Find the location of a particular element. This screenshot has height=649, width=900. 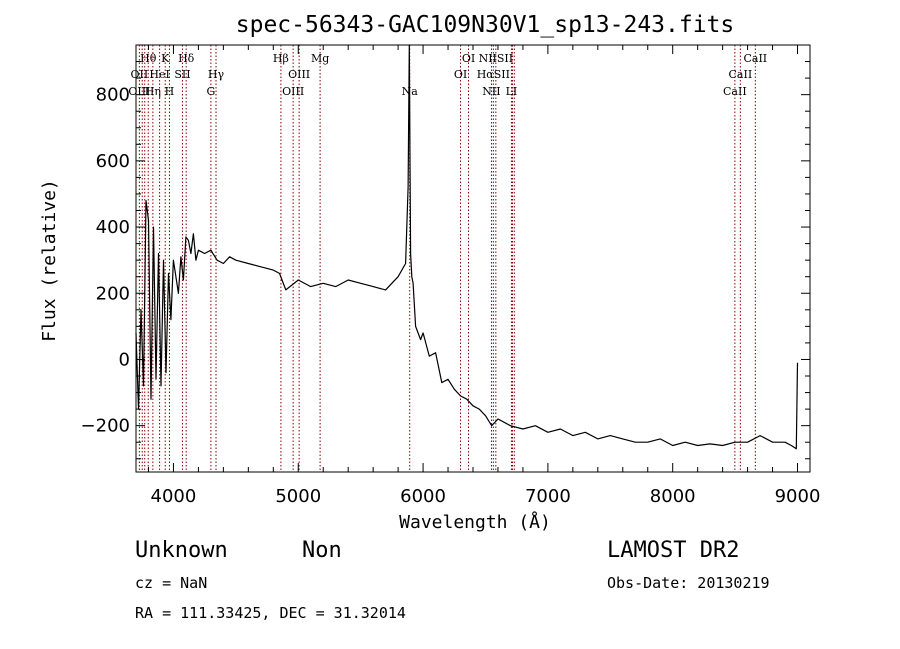

redshift-cz: cz = NaN is located at coordinates (171, 583).